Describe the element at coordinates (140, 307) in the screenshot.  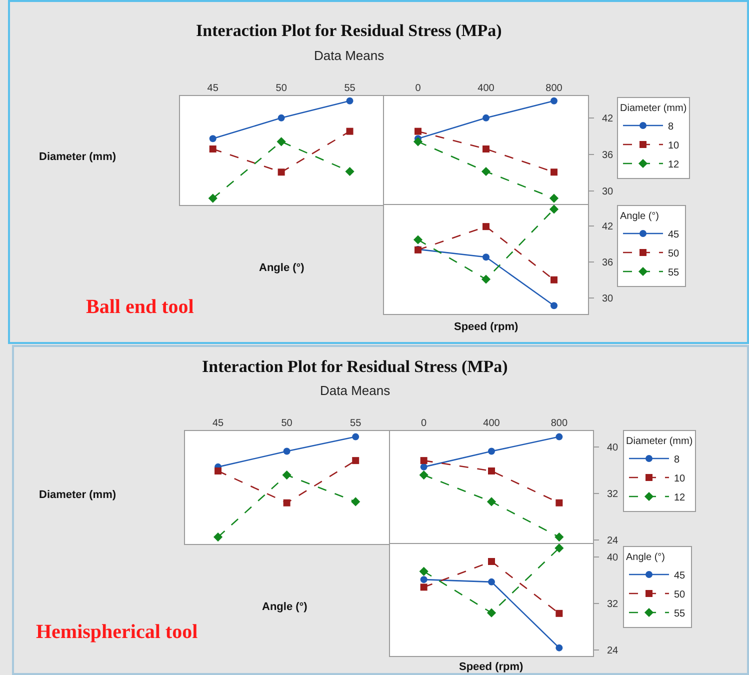
I see `text: Ball end tool` at that location.